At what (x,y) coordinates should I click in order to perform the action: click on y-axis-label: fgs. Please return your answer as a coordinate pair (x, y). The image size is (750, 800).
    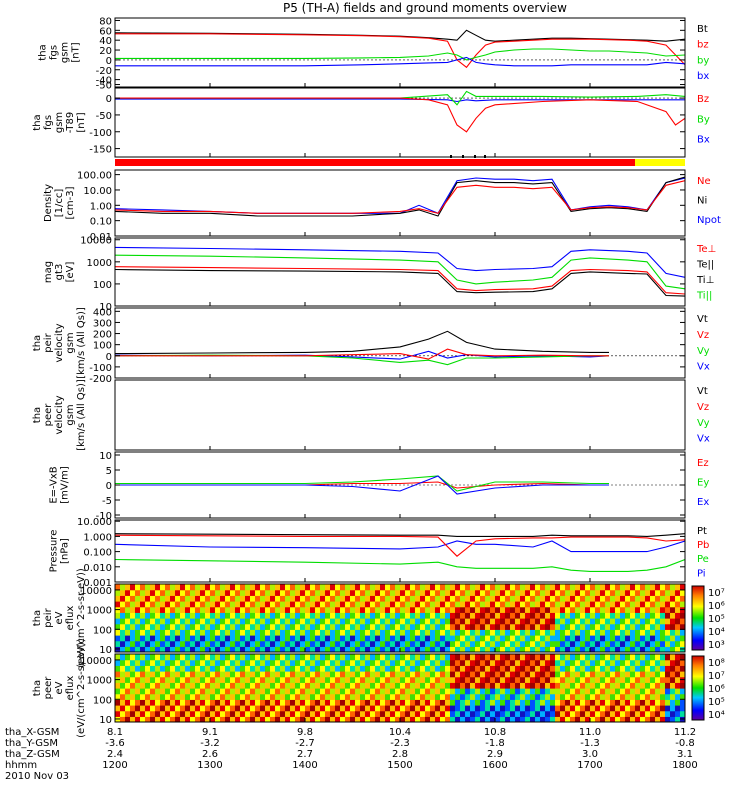
    Looking at the image, I should click on (48, 122).